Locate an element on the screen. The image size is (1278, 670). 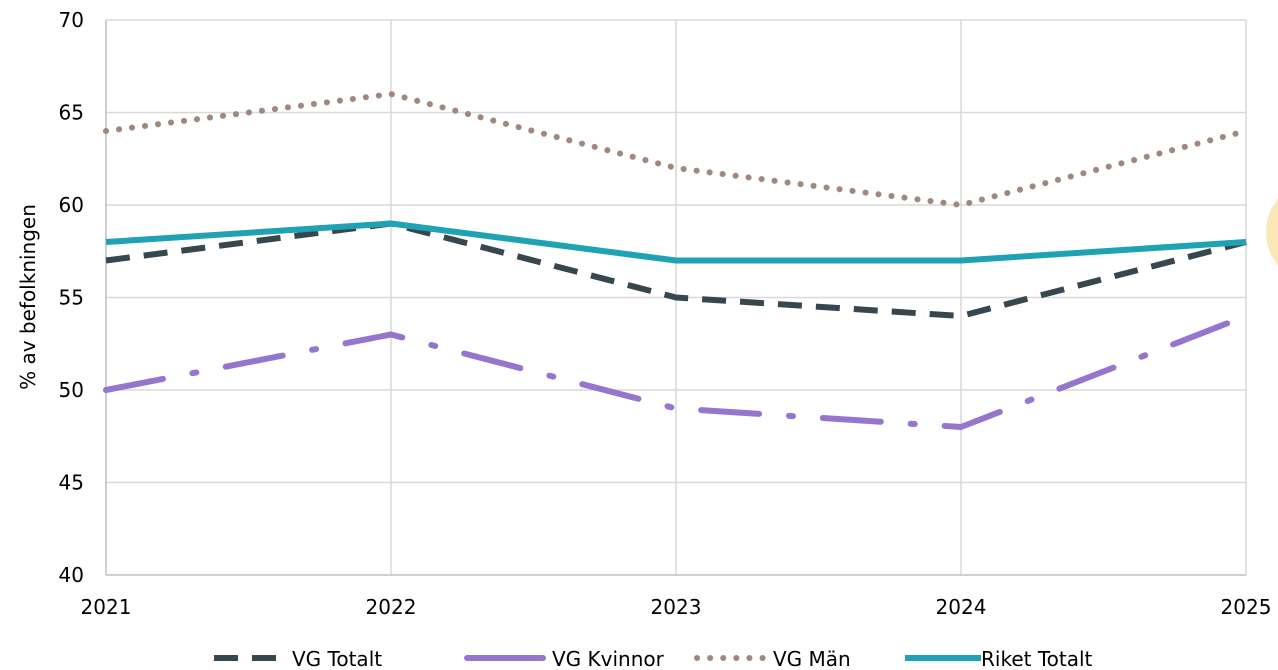
x-tick-label: 2023 is located at coordinates (676, 607).